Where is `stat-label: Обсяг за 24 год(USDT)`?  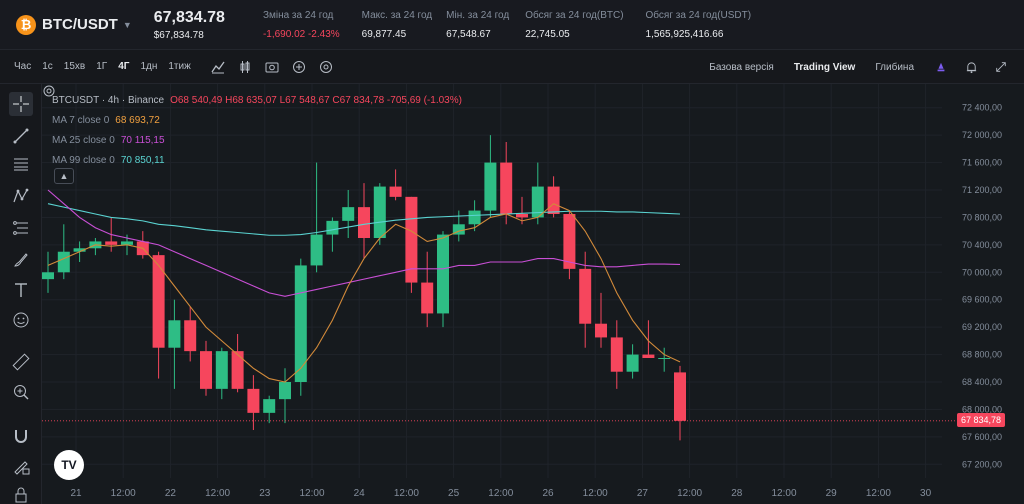 stat-label: Обсяг за 24 год(USDT) is located at coordinates (698, 15).